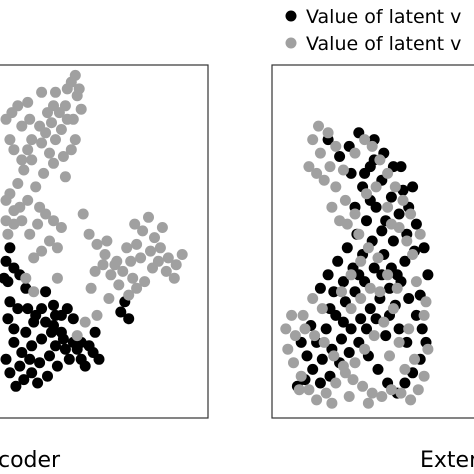 The width and height of the screenshot is (474, 474). I want to click on legend-label-black: Value of latent v, so click(383, 17).